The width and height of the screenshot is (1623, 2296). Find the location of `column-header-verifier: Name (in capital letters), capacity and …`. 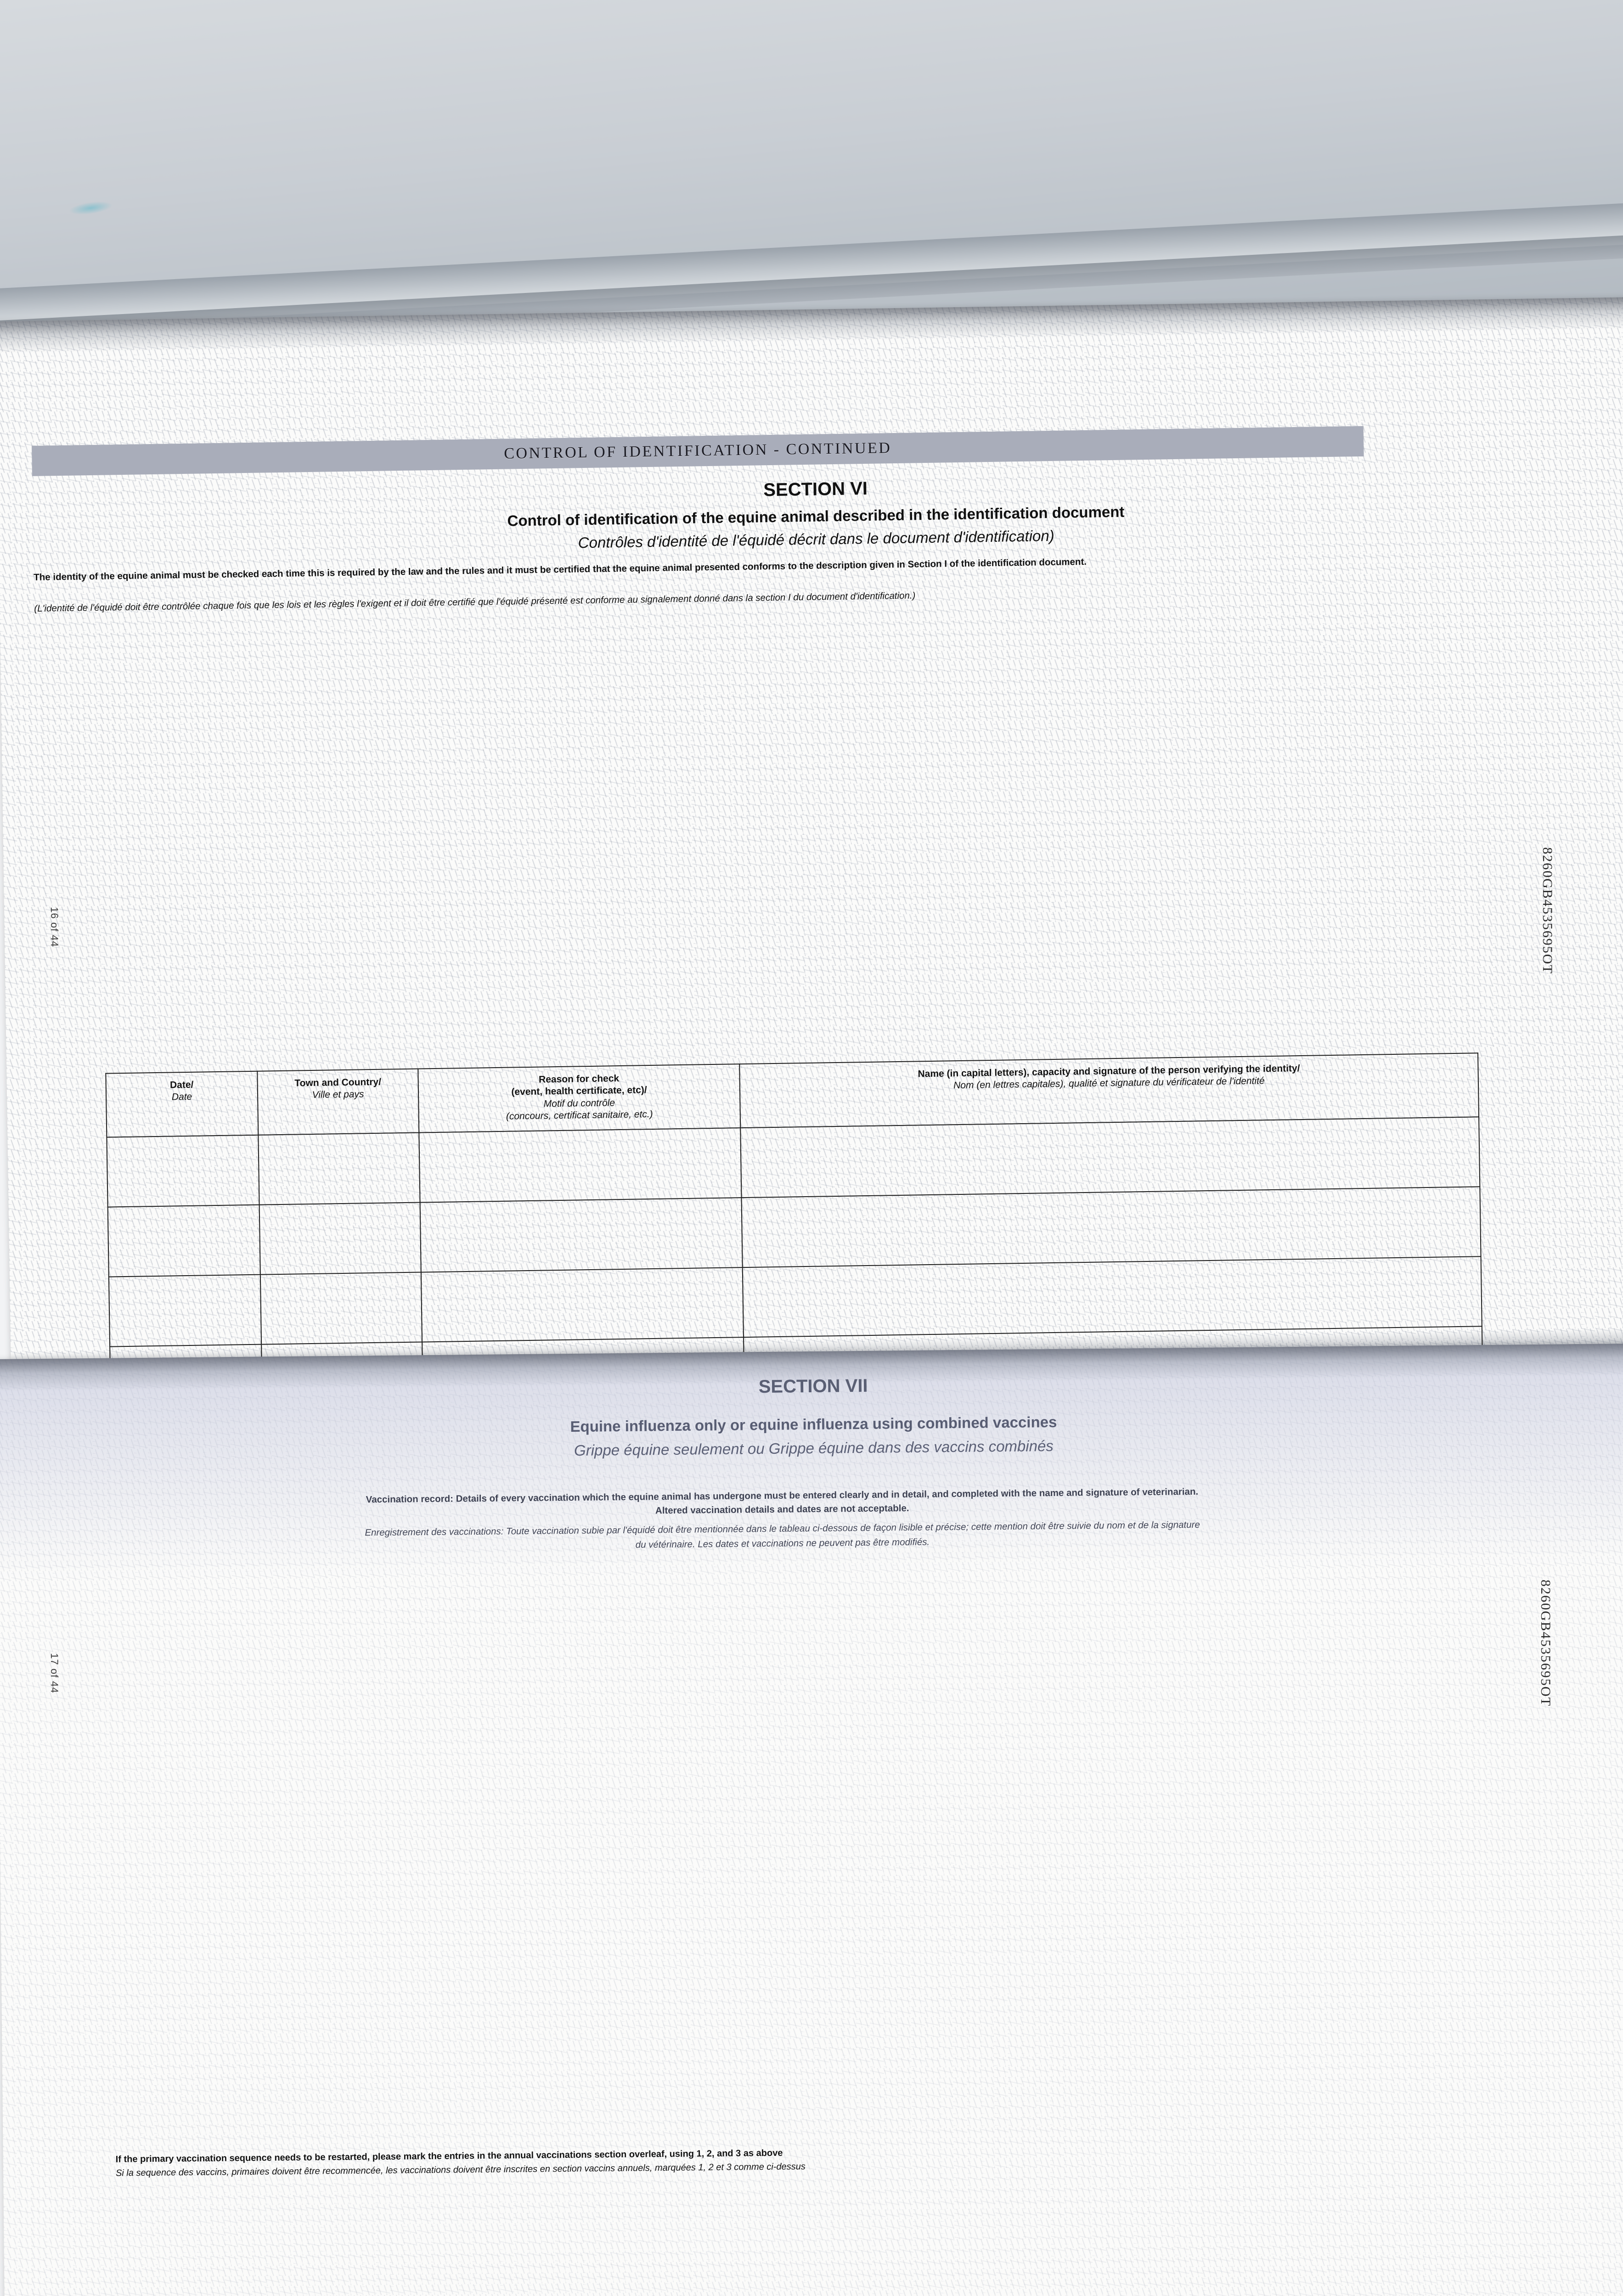

column-header-verifier: Name (in capital letters), capacity and … is located at coordinates (1109, 1091).